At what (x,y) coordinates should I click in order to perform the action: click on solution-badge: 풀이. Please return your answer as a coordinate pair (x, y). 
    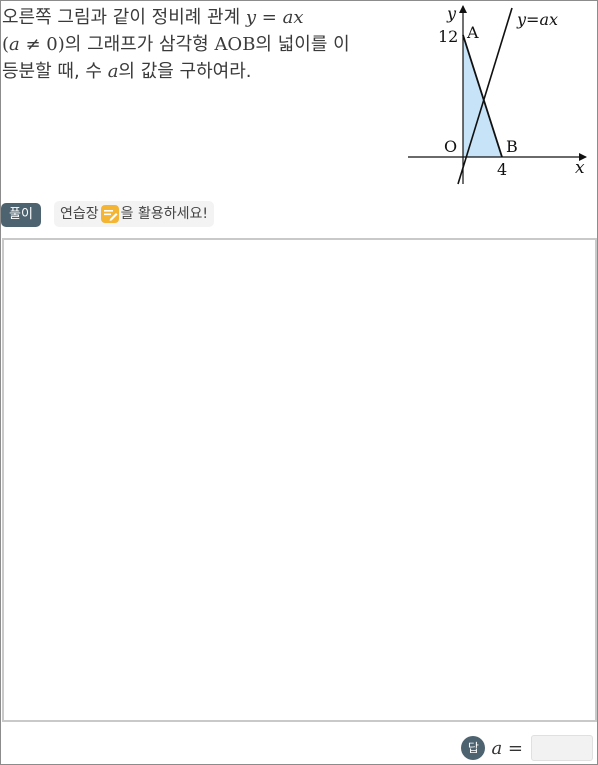
    Looking at the image, I should click on (21, 215).